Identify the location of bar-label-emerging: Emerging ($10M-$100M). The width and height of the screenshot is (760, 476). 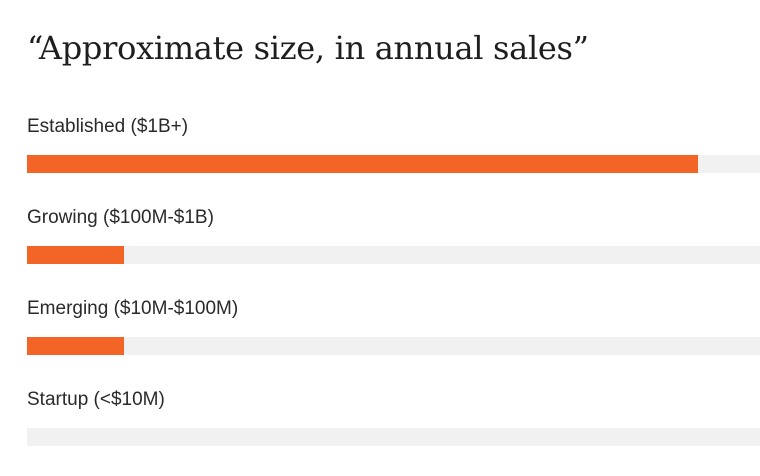
(133, 308).